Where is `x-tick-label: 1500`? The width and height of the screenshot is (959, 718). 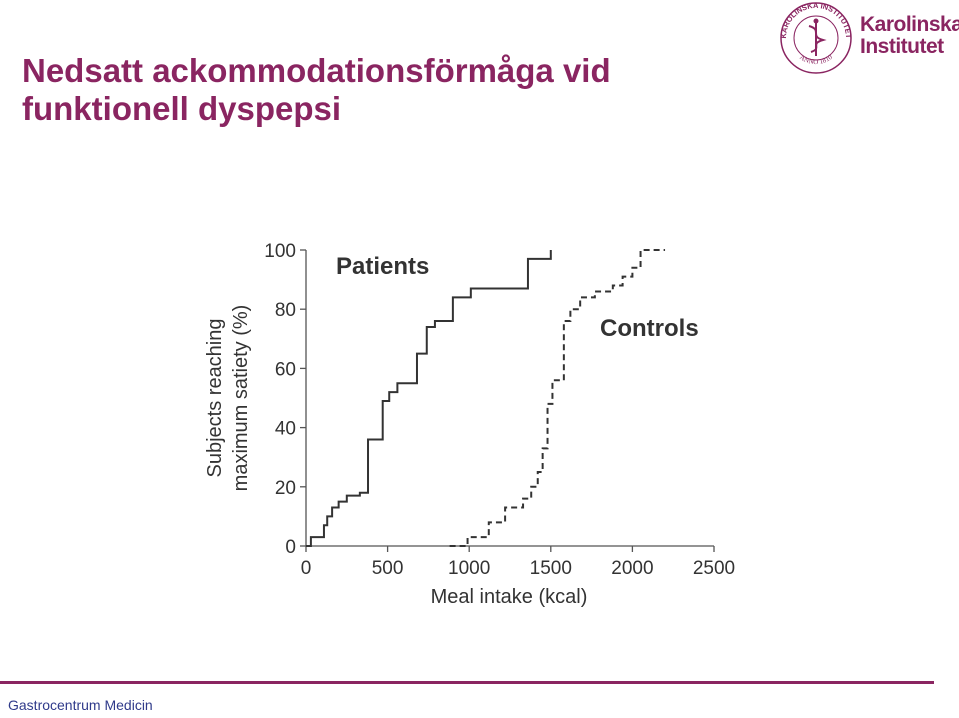
x-tick-label: 1500 is located at coordinates (551, 568).